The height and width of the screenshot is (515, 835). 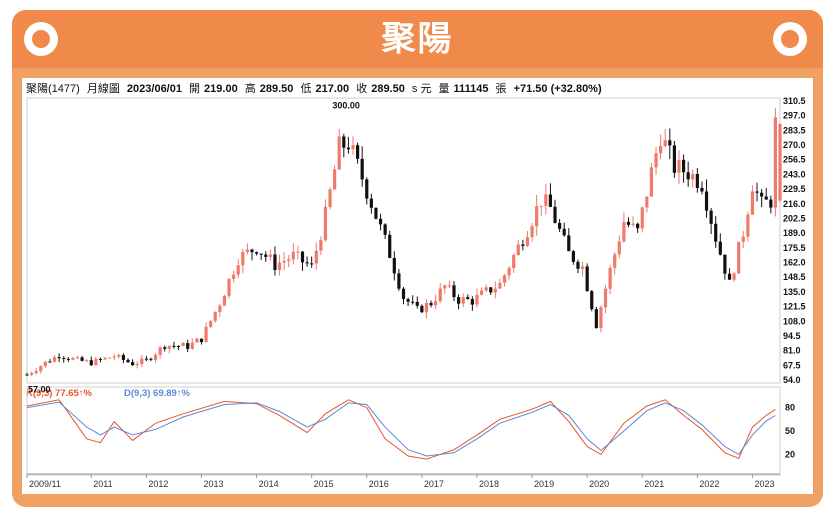 What do you see at coordinates (158, 484) in the screenshot?
I see `x-tick-label: 2012` at bounding box center [158, 484].